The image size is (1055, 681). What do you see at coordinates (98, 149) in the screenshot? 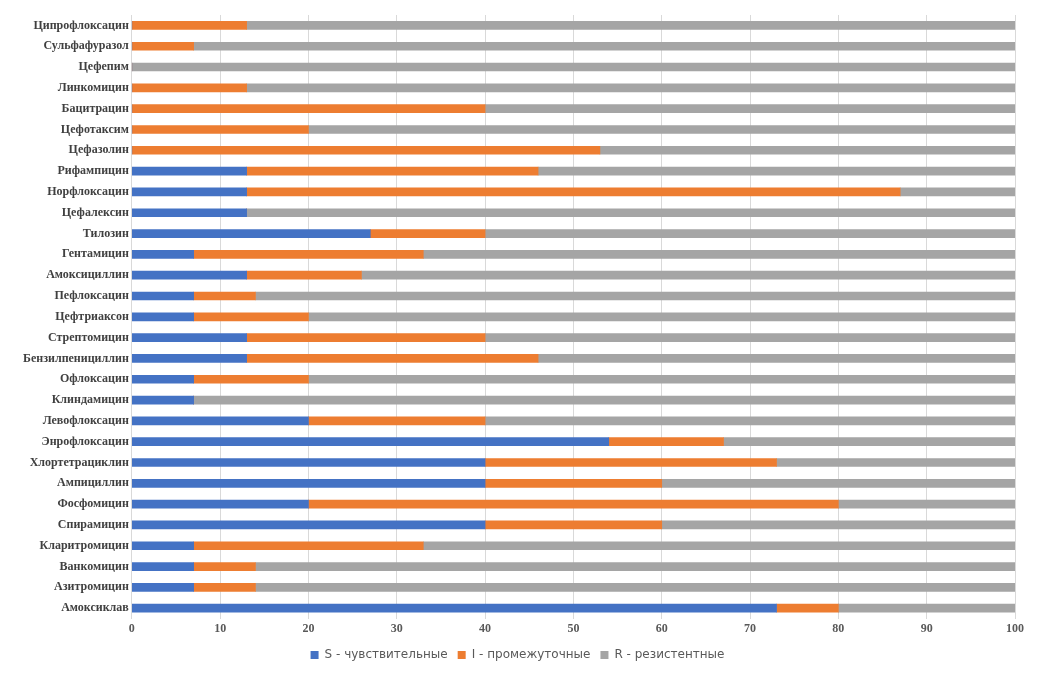
I see `y-tick-label: Цефазолин` at bounding box center [98, 149].